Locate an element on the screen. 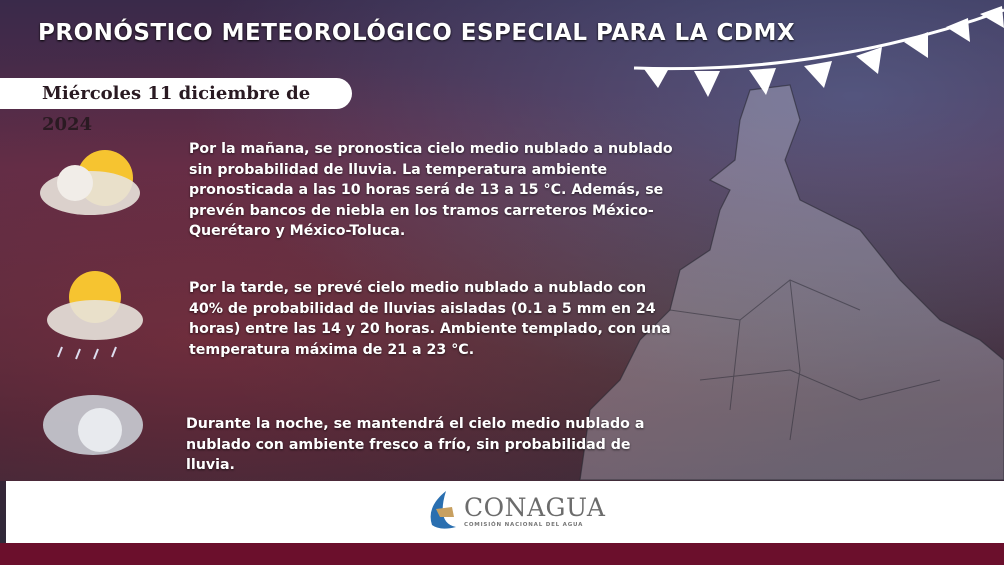 The image size is (1004, 565). footer-banner is located at coordinates (505, 512).